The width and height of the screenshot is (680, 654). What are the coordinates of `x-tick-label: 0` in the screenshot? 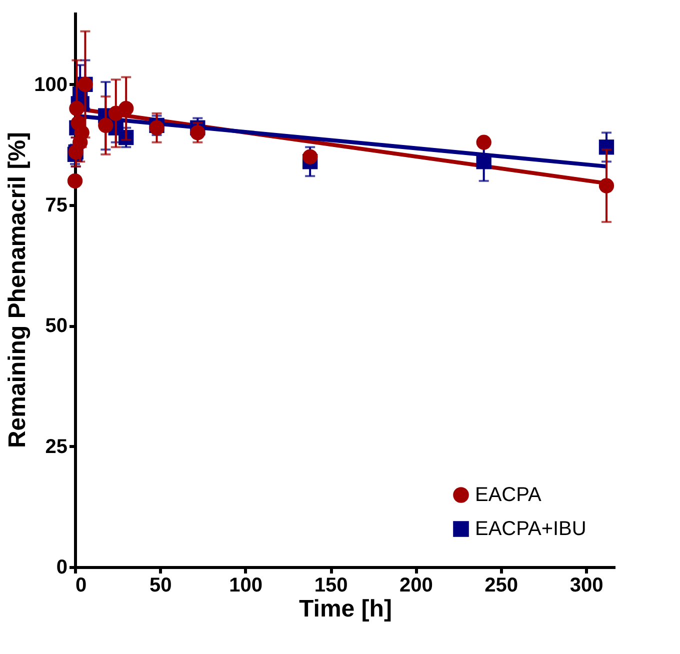 It's located at (81, 585).